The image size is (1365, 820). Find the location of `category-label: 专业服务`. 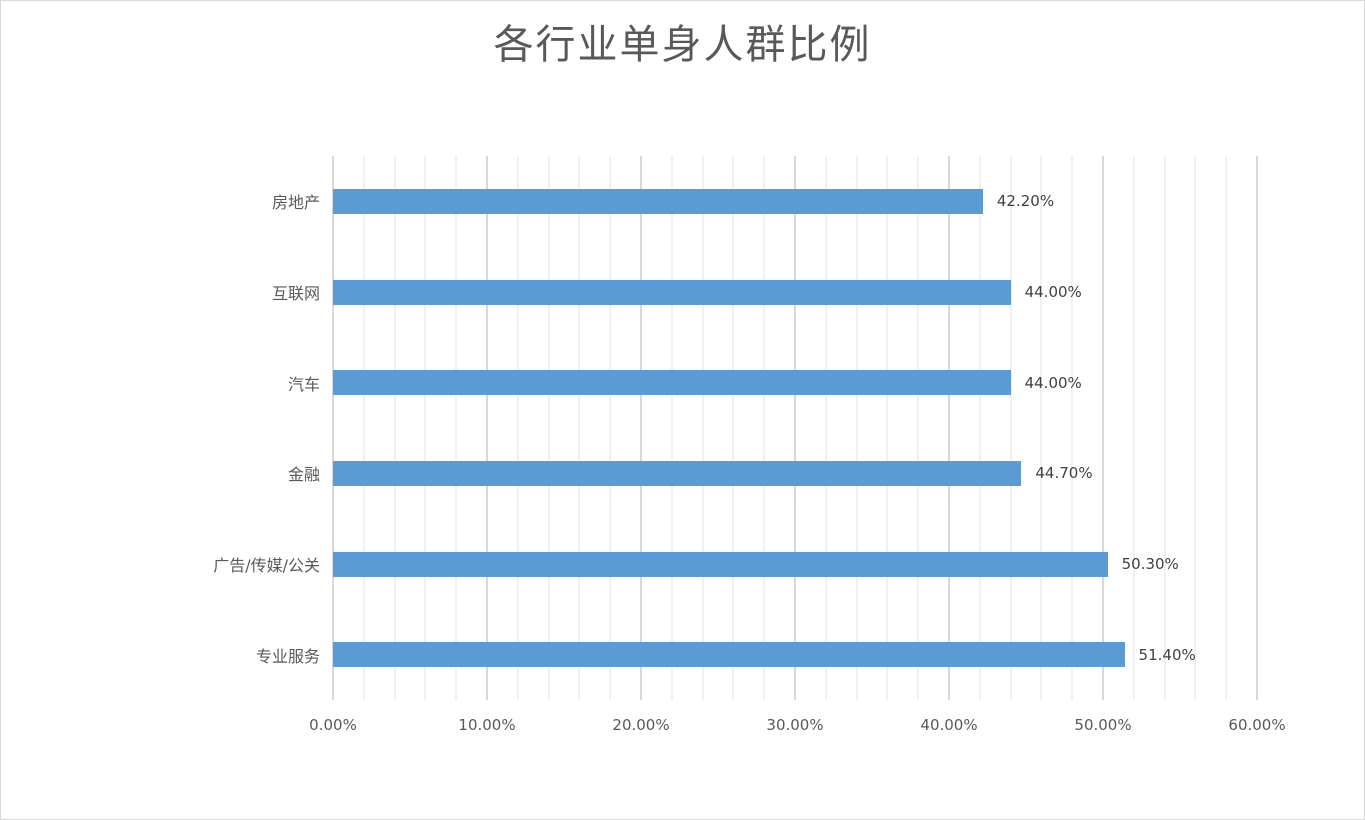

category-label: 专业服务 is located at coordinates (287, 656).